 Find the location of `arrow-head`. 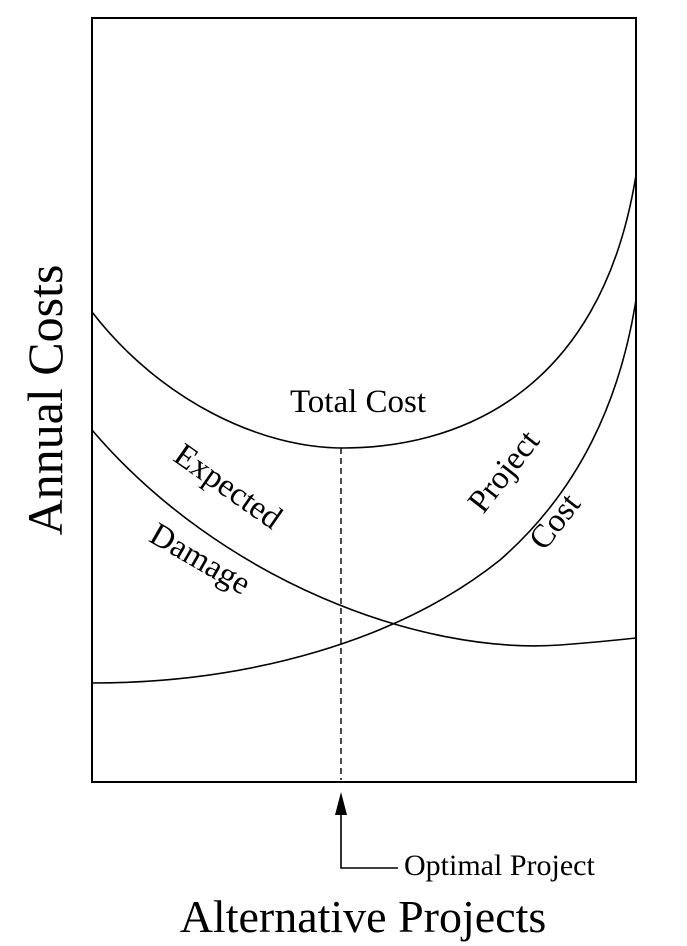

arrow-head is located at coordinates (341, 803).